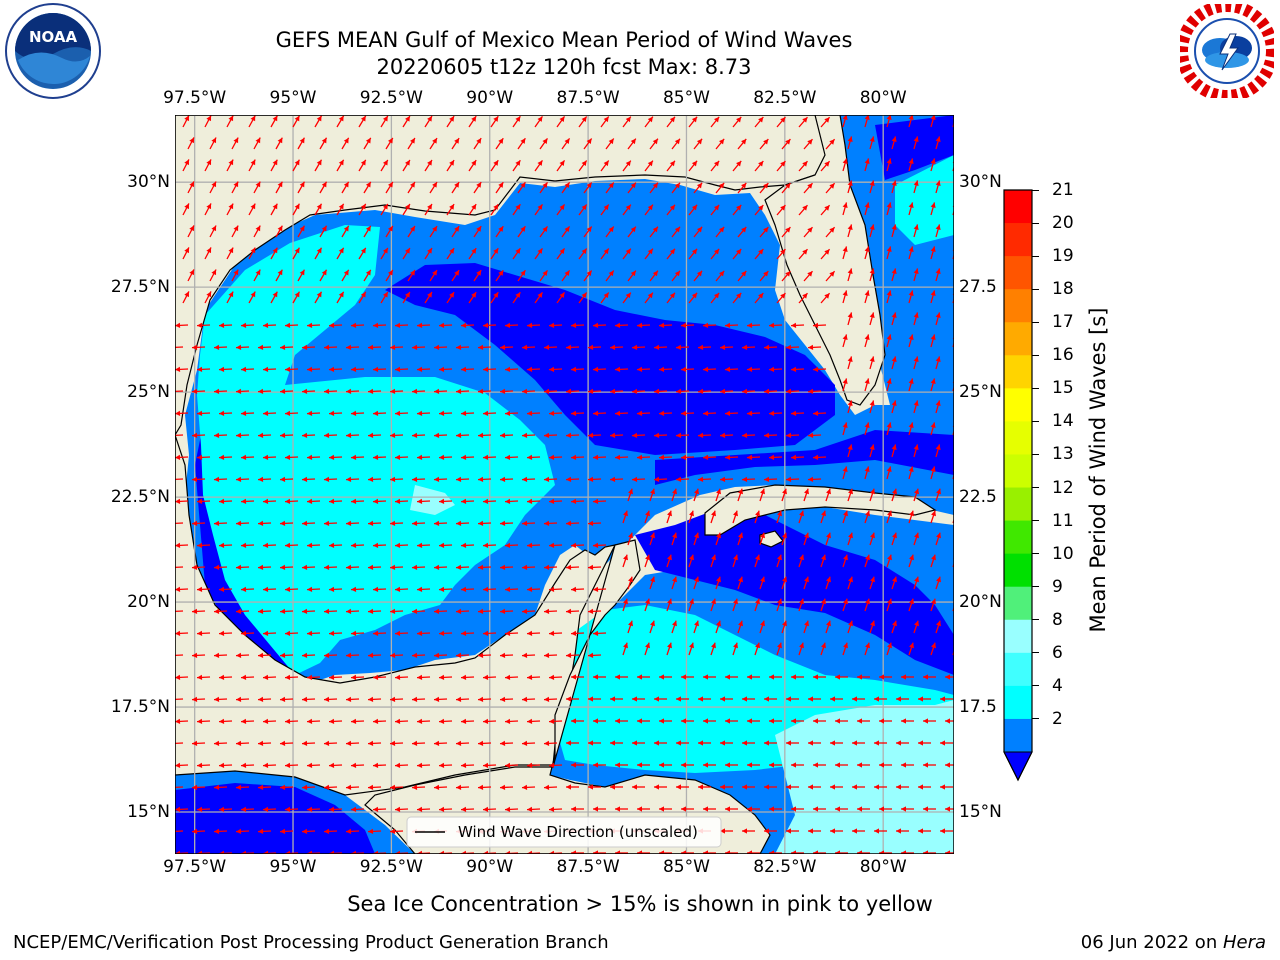  I want to click on lon-tick-label: 85°W, so click(686, 98).